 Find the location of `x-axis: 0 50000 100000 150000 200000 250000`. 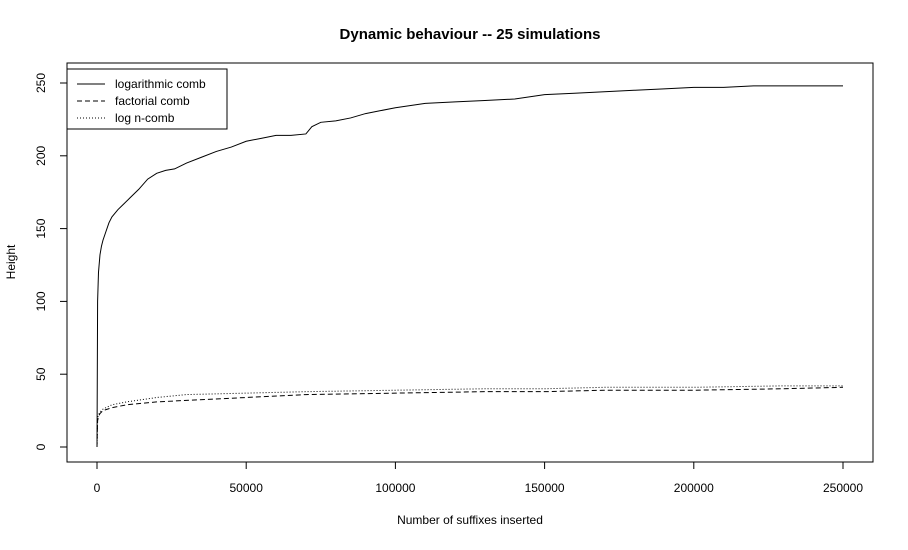

x-axis: 0 50000 100000 150000 200000 250000 is located at coordinates (478, 478).